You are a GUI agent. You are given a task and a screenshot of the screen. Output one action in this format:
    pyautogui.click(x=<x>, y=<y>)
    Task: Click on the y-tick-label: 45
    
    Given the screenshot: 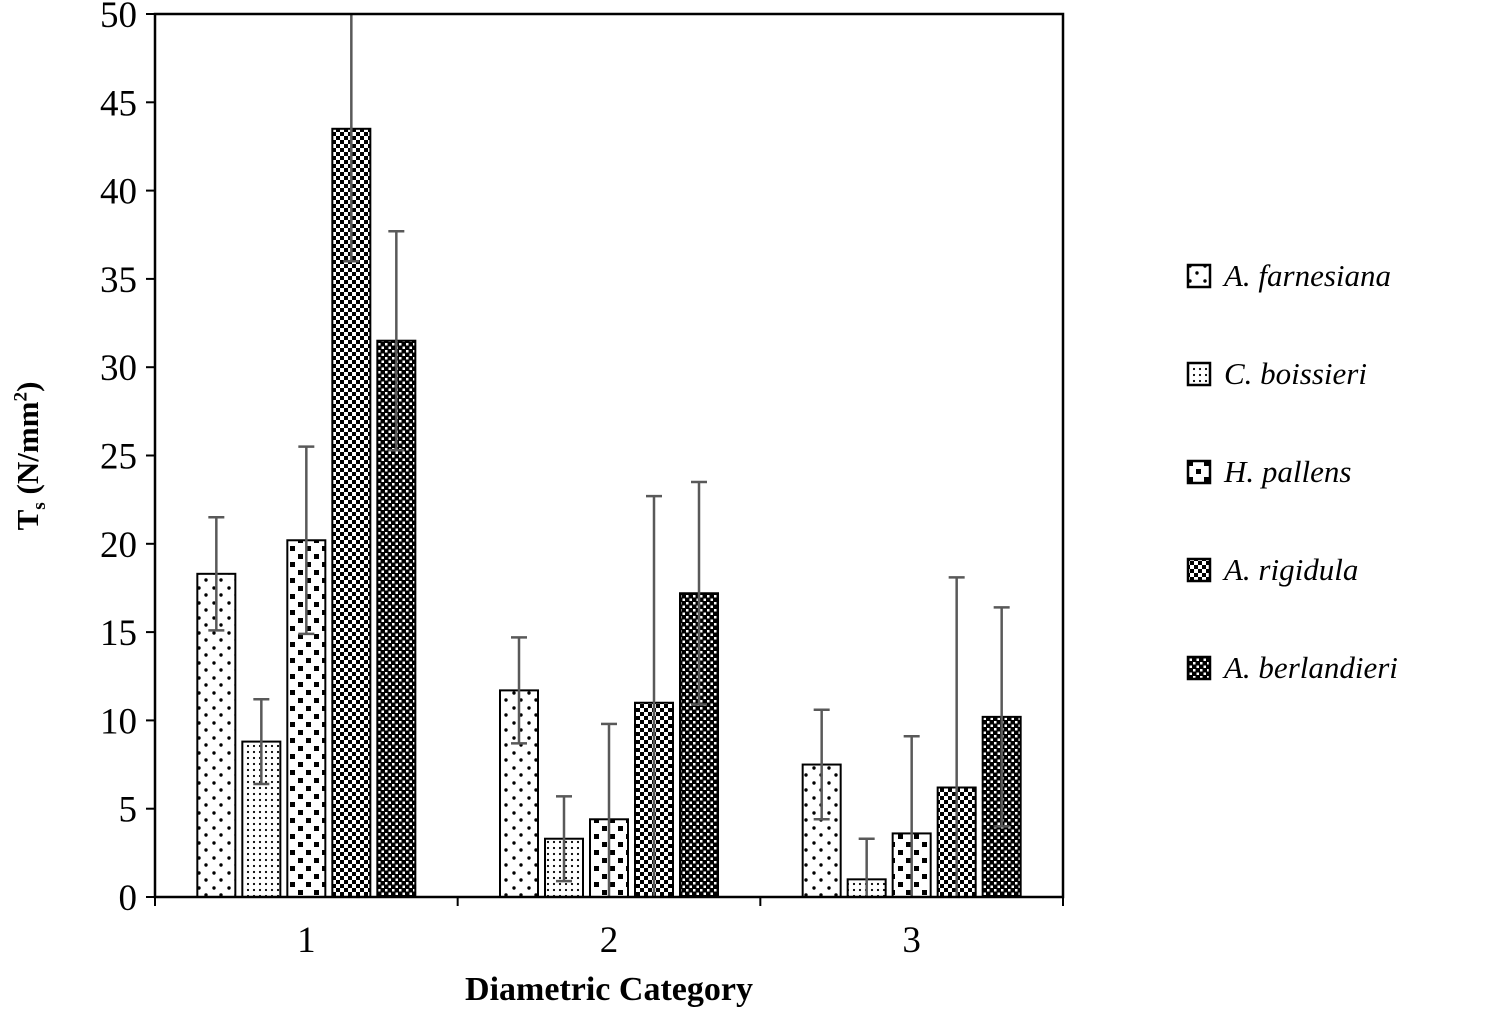 What is the action you would take?
    pyautogui.click(x=118, y=103)
    